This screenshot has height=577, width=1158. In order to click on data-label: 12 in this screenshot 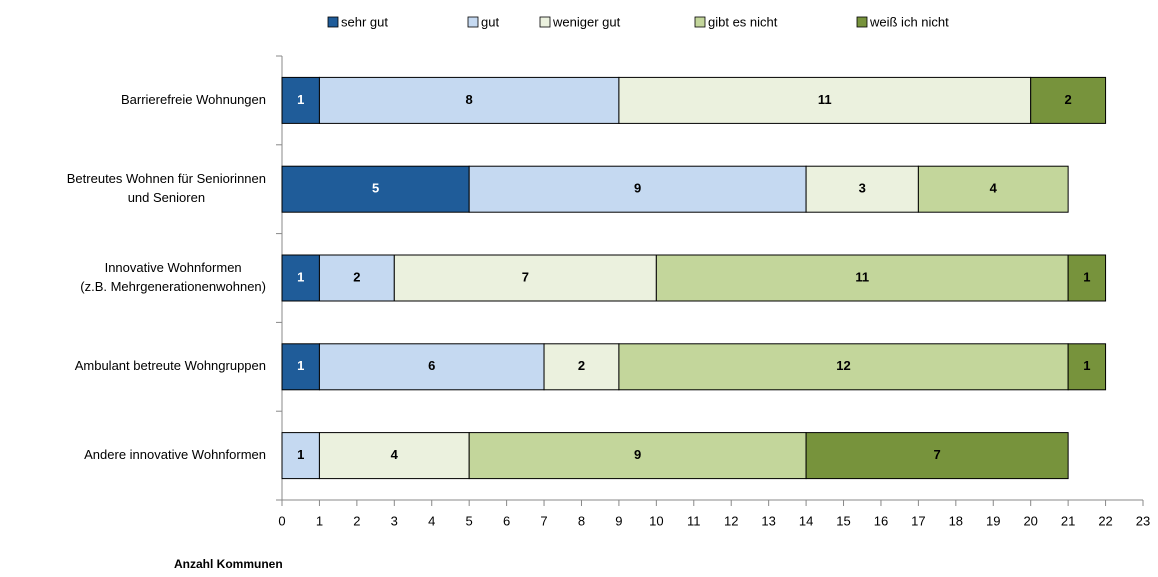, I will do `click(843, 365)`.